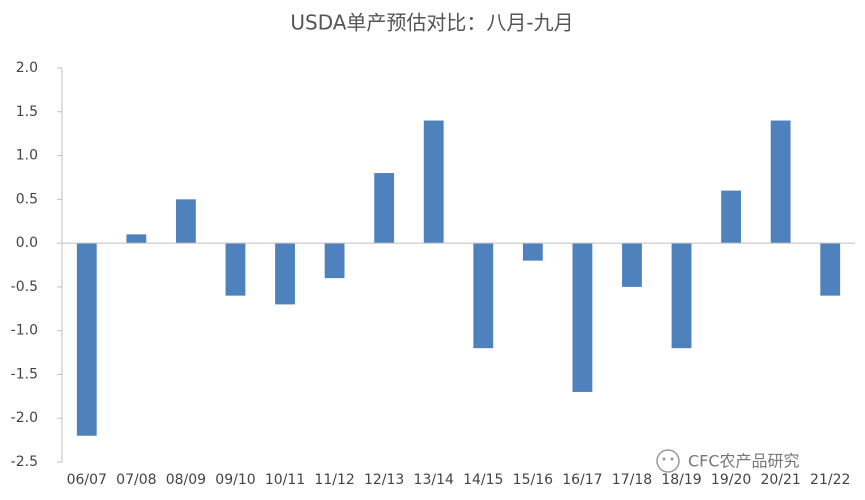 The height and width of the screenshot is (500, 865). What do you see at coordinates (24, 331) in the screenshot?
I see `y-tick-label: -1.0` at bounding box center [24, 331].